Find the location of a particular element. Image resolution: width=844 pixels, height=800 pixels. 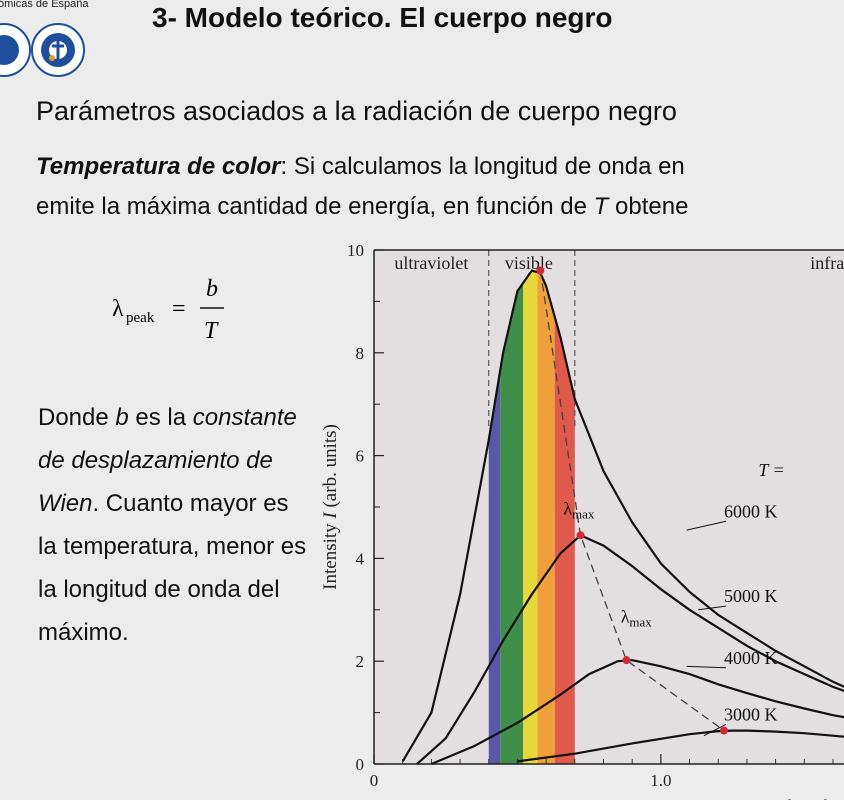

region-label-ultraviolet: ultraviolet is located at coordinates (431, 263).